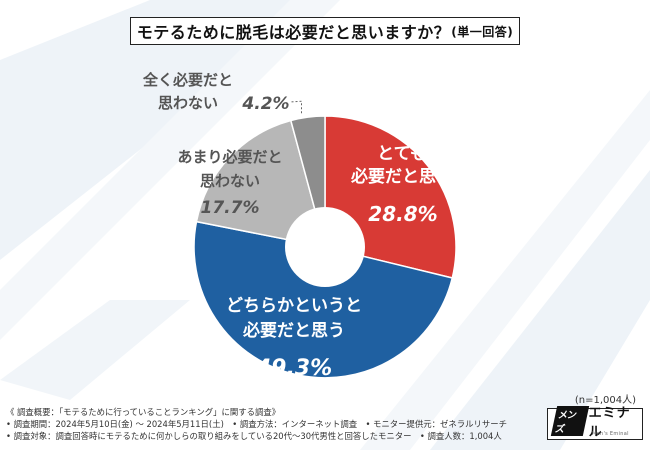 The image size is (650, 450). Describe the element at coordinates (569, 421) in the screenshot. I see `logo-tag: メンズ` at that location.